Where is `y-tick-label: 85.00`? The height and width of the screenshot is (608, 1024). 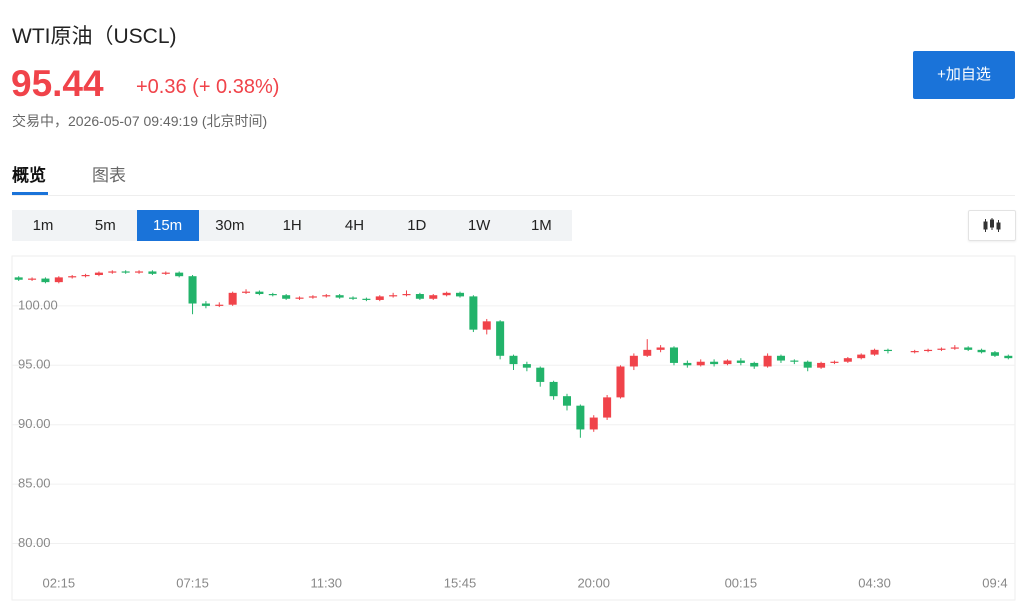 y-tick-label: 85.00 is located at coordinates (34, 483).